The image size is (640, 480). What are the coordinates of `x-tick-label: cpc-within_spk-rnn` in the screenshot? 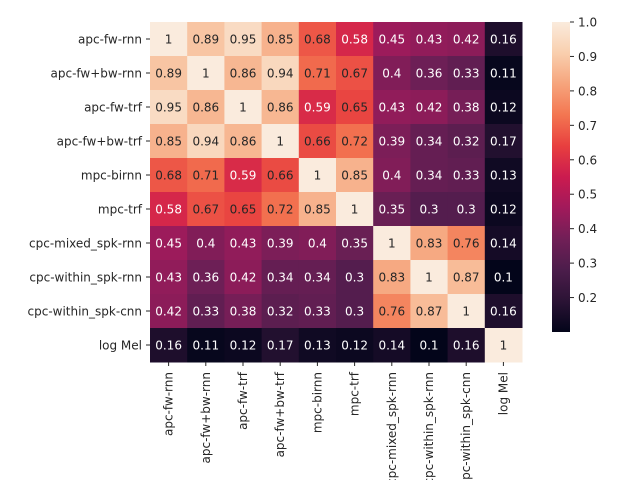 It's located at (429, 426).